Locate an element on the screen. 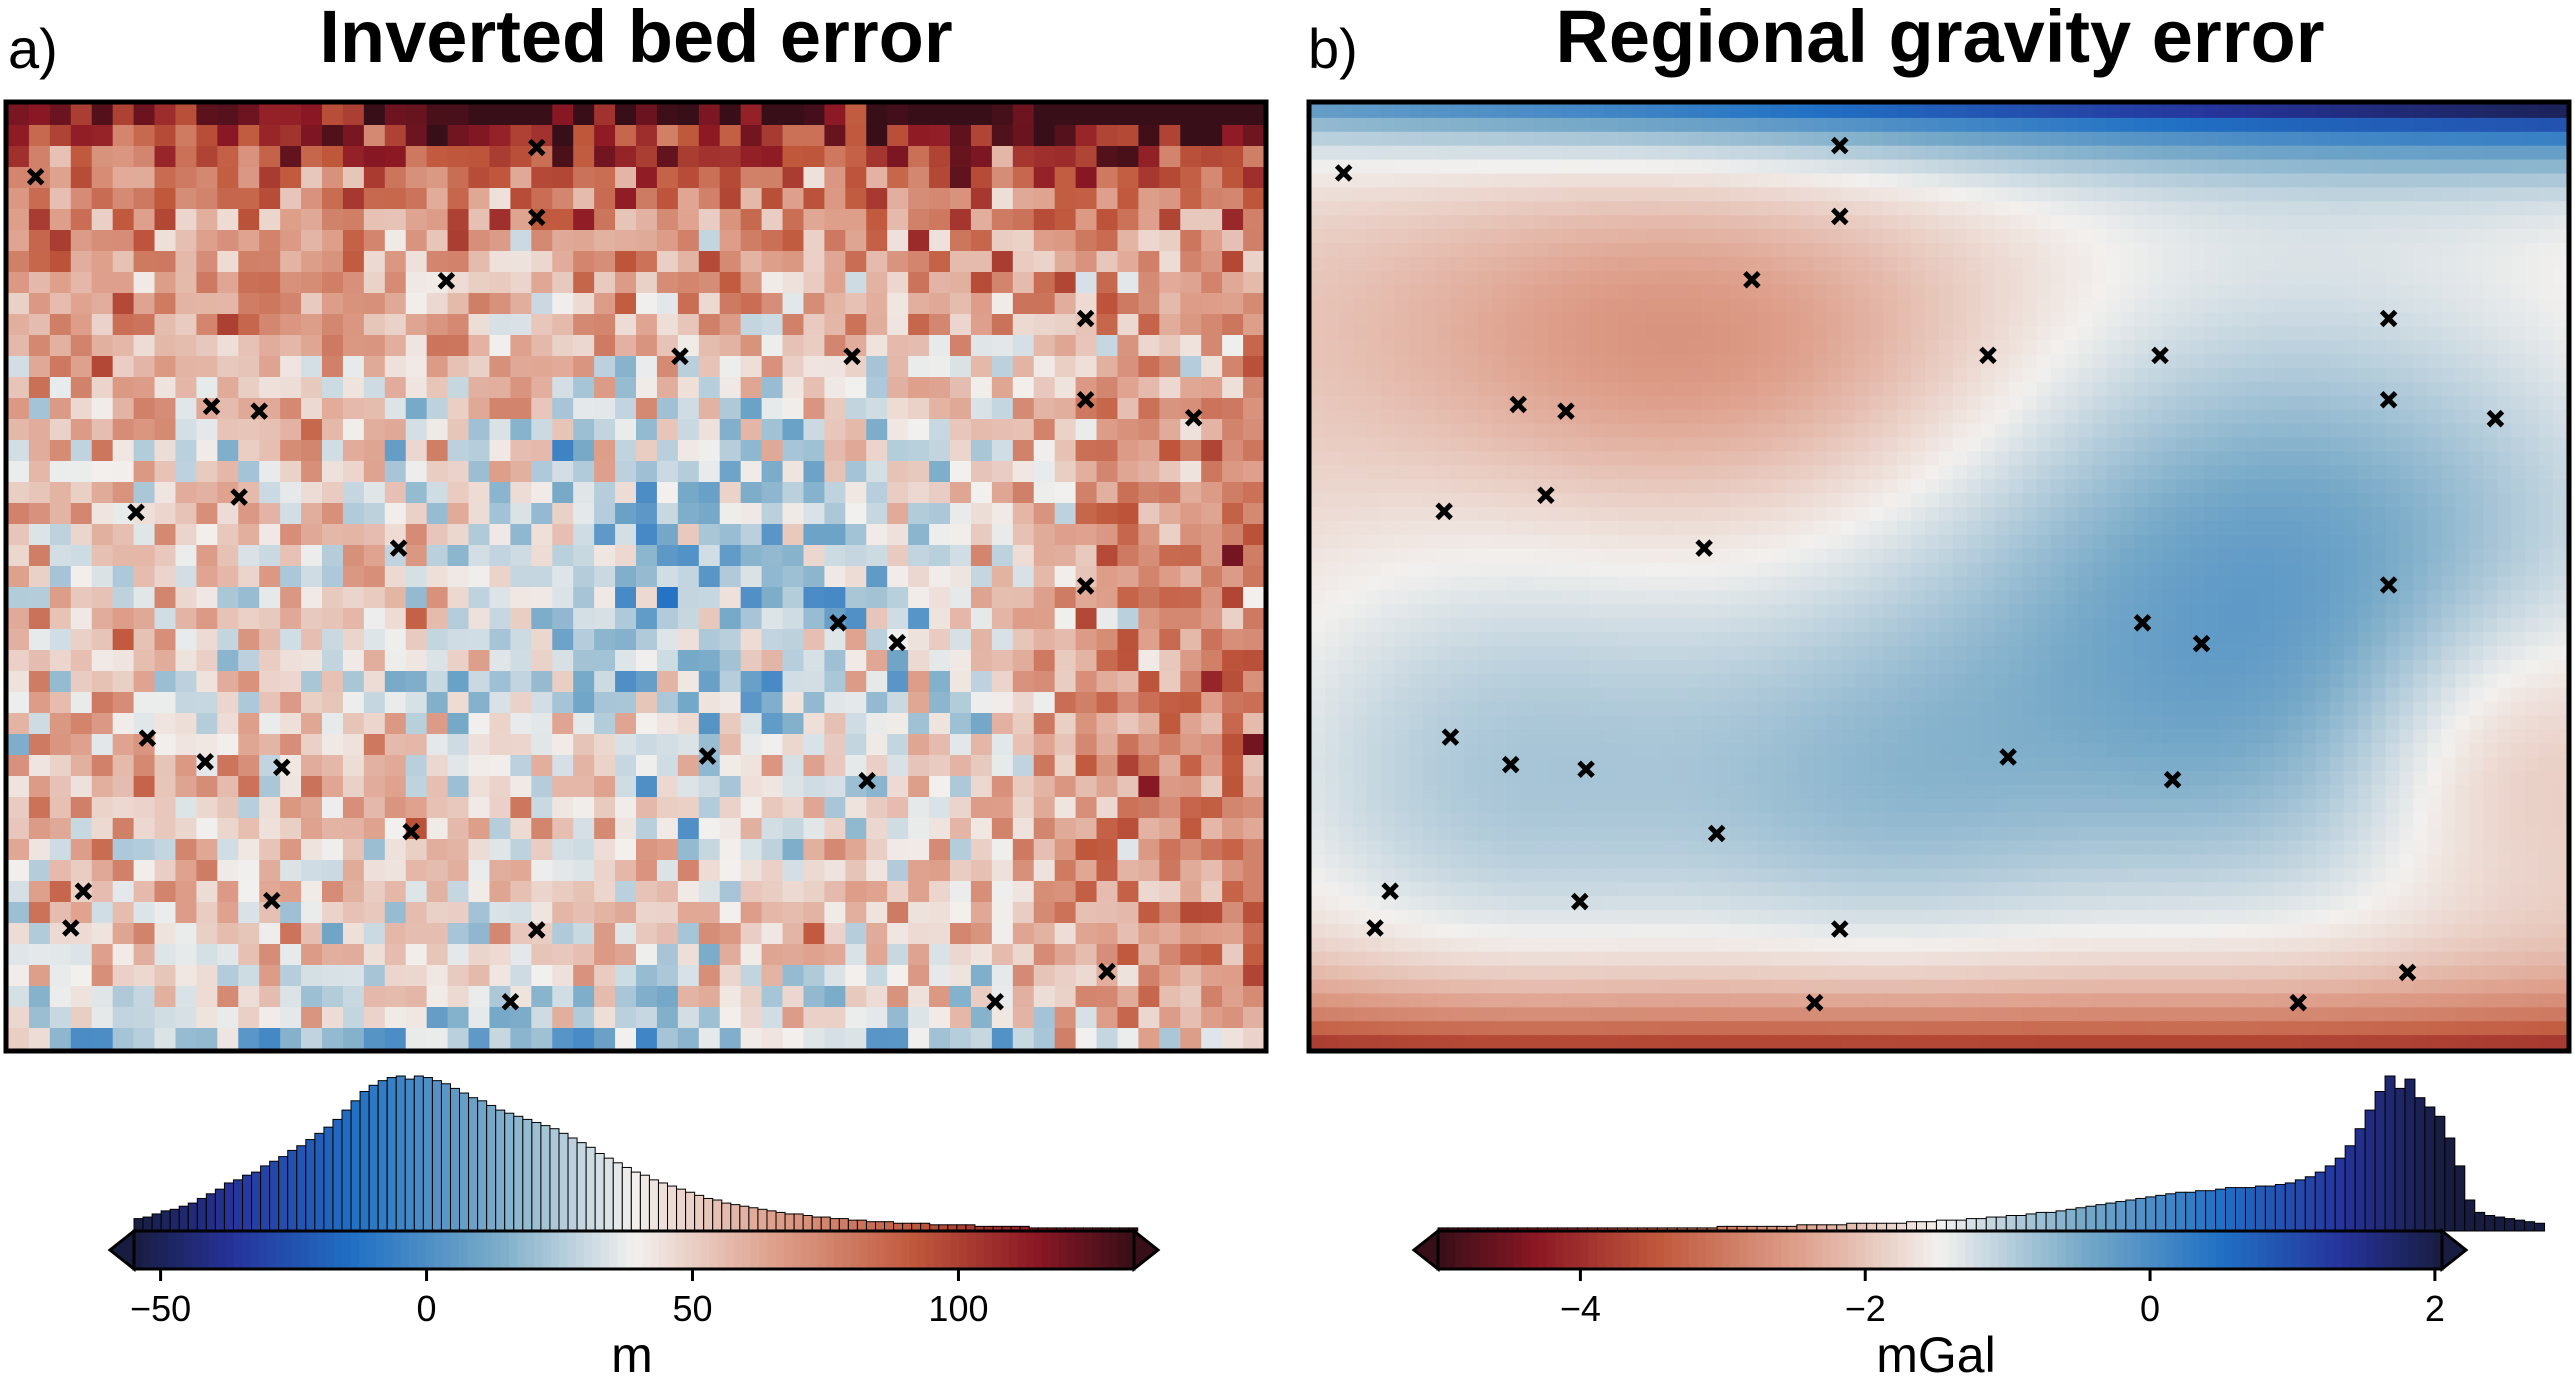  histogram-bar is located at coordinates (373, 1158).